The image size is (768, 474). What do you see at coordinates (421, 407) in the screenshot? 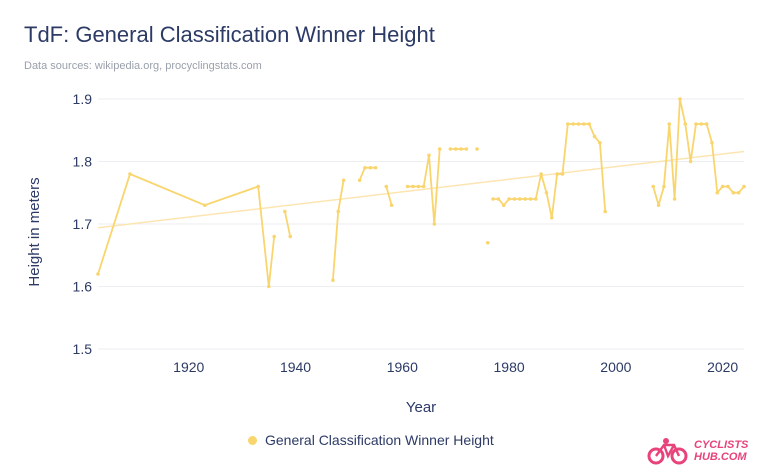
I see `x-axis-title: Year` at bounding box center [421, 407].